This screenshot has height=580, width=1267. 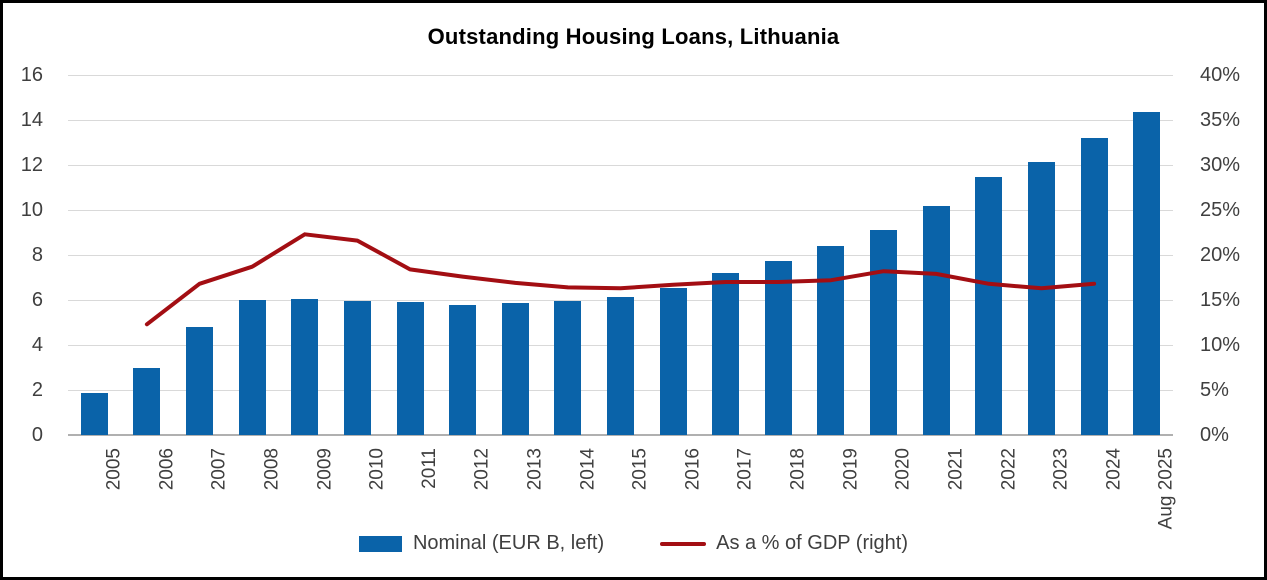 What do you see at coordinates (1166, 489) in the screenshot?
I see `x-axis-label: Aug 2025` at bounding box center [1166, 489].